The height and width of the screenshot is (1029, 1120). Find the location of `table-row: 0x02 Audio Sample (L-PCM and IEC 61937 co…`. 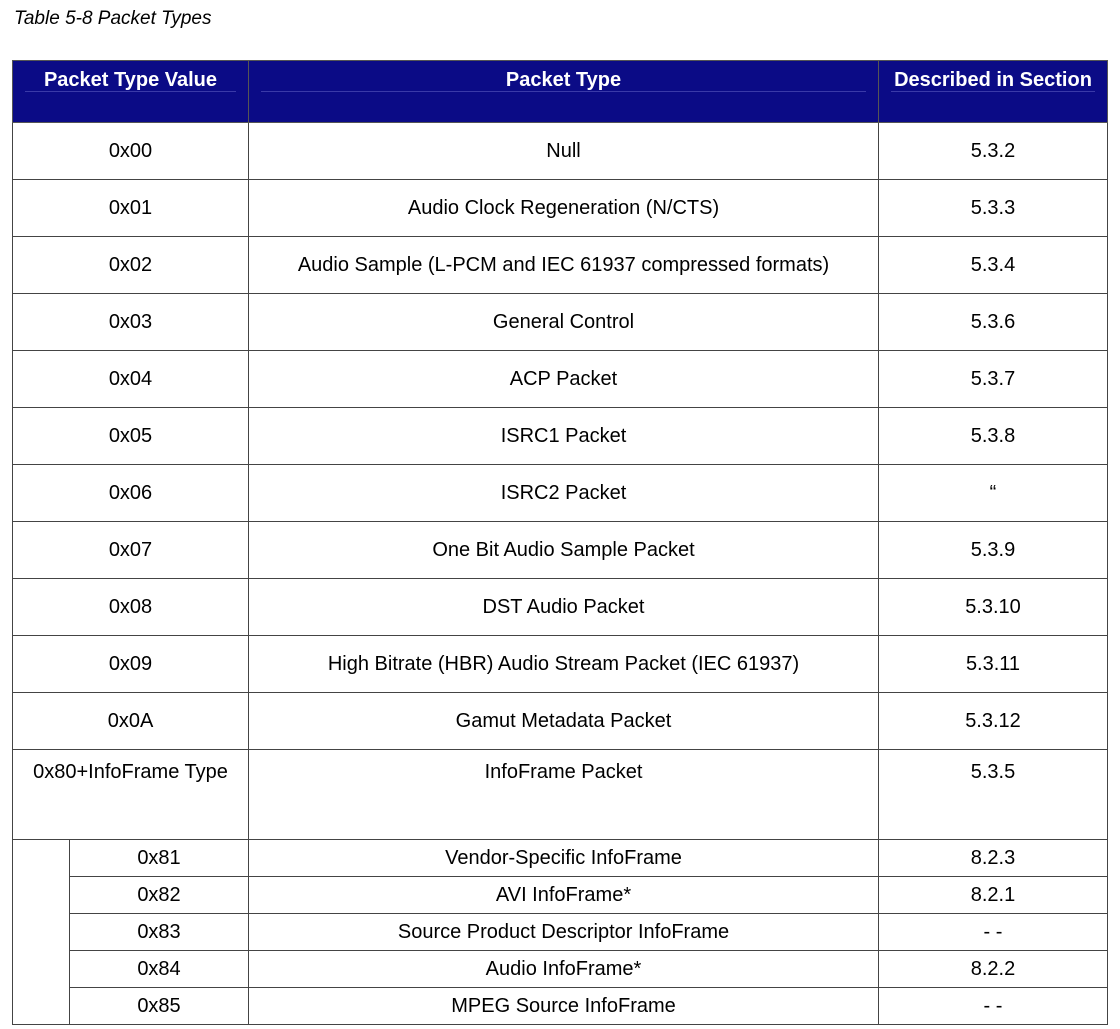

table-row: 0x02 Audio Sample (L-PCM and IEC 61937 co… is located at coordinates (560, 265).